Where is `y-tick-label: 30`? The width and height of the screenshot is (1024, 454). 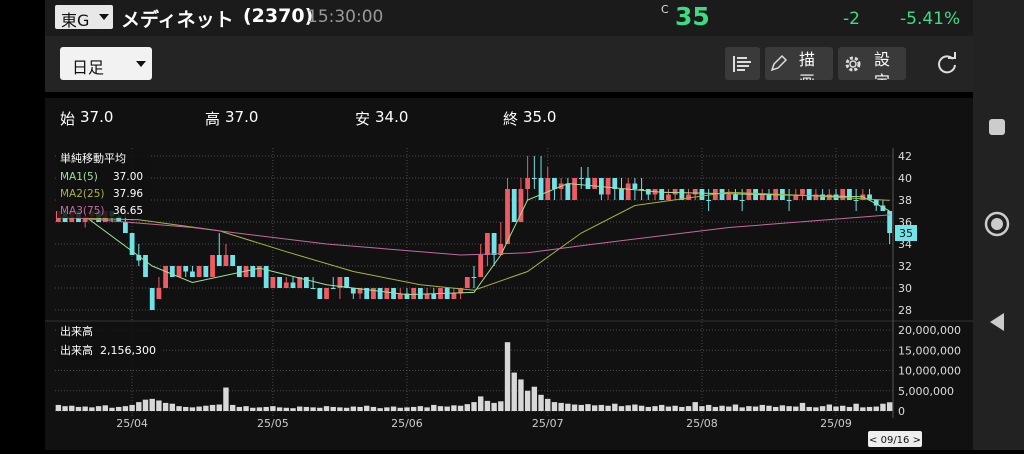
y-tick-label: 30 is located at coordinates (905, 288).